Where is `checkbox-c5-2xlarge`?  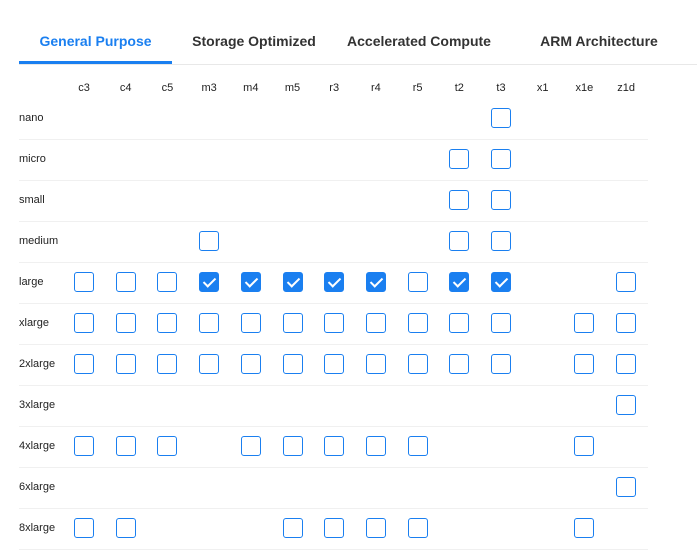 checkbox-c5-2xlarge is located at coordinates (167, 364).